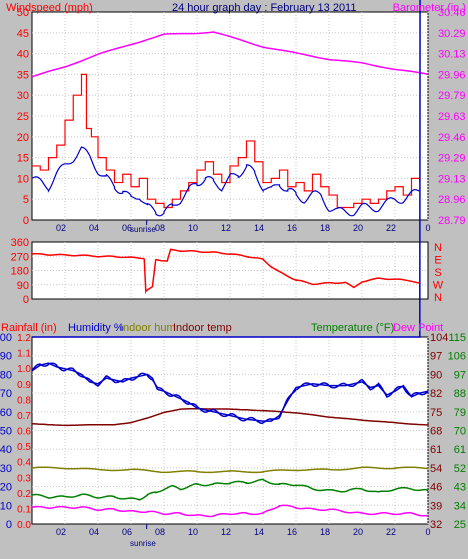  I want to click on indoor-temp-line, so click(230, 417).